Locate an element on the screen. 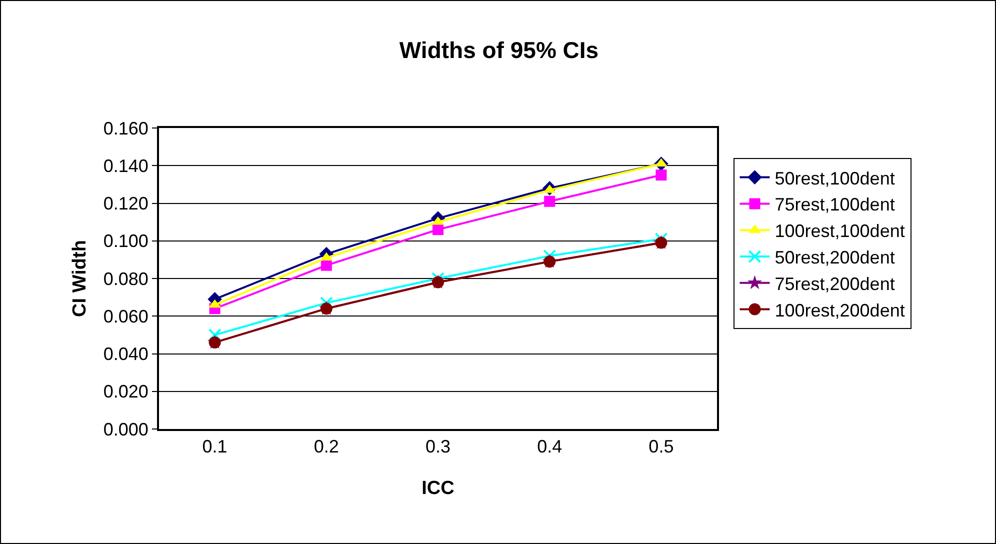  x-tick-label: 0.1 is located at coordinates (215, 446).